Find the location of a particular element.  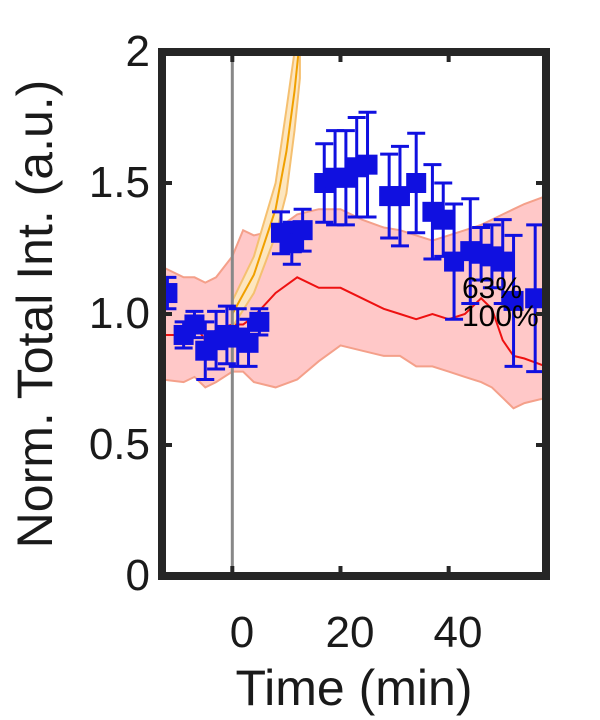

orange-band is located at coordinates (266, 191).